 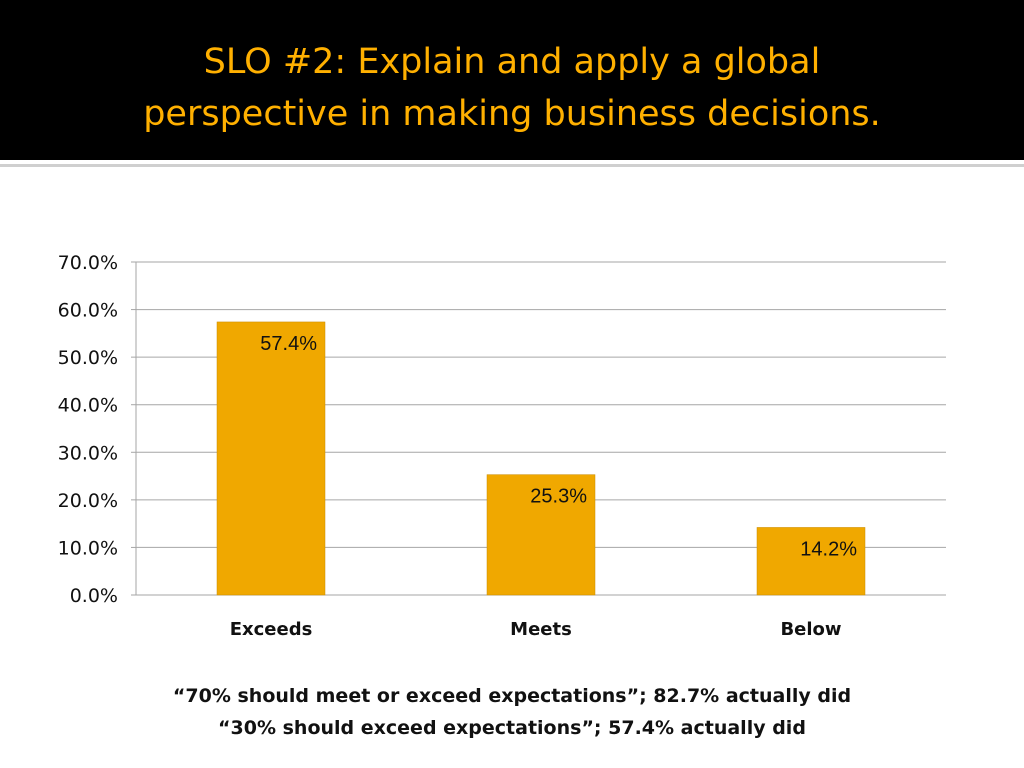 What do you see at coordinates (512, 62) in the screenshot?
I see `slide-title-line-1: SLO #2: Explain and apply a global` at bounding box center [512, 62].